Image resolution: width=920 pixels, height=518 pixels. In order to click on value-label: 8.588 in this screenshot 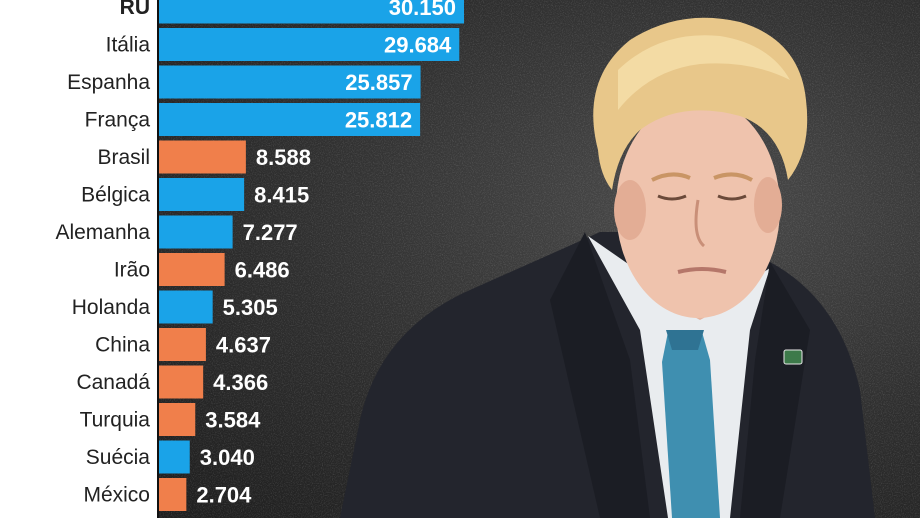, I will do `click(283, 157)`.